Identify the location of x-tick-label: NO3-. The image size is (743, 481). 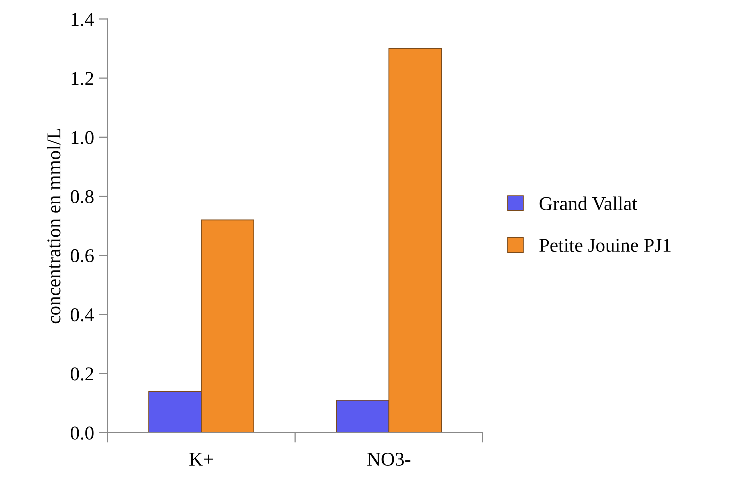
(389, 459).